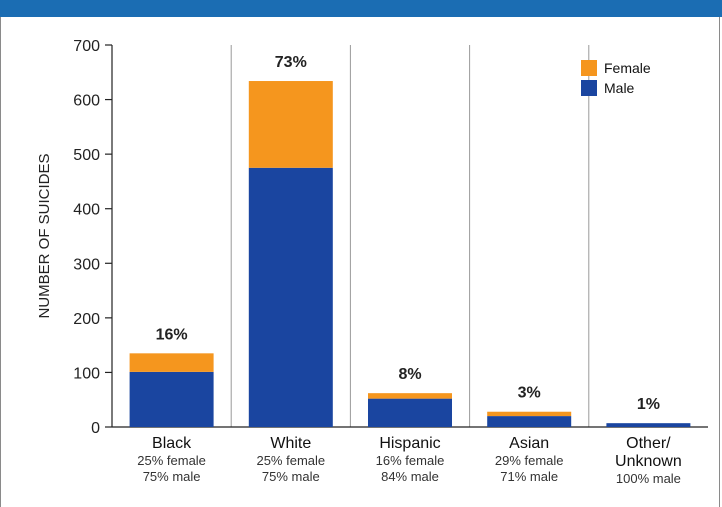  What do you see at coordinates (291, 62) in the screenshot?
I see `percent-label: 73%` at bounding box center [291, 62].